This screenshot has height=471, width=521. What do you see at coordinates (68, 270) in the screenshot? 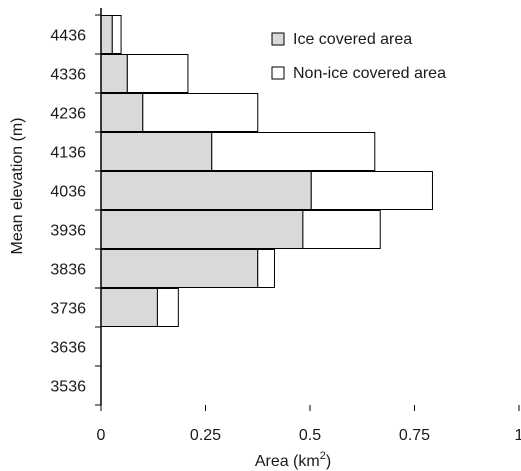
I see `y-tick-label: 3836` at bounding box center [68, 270].